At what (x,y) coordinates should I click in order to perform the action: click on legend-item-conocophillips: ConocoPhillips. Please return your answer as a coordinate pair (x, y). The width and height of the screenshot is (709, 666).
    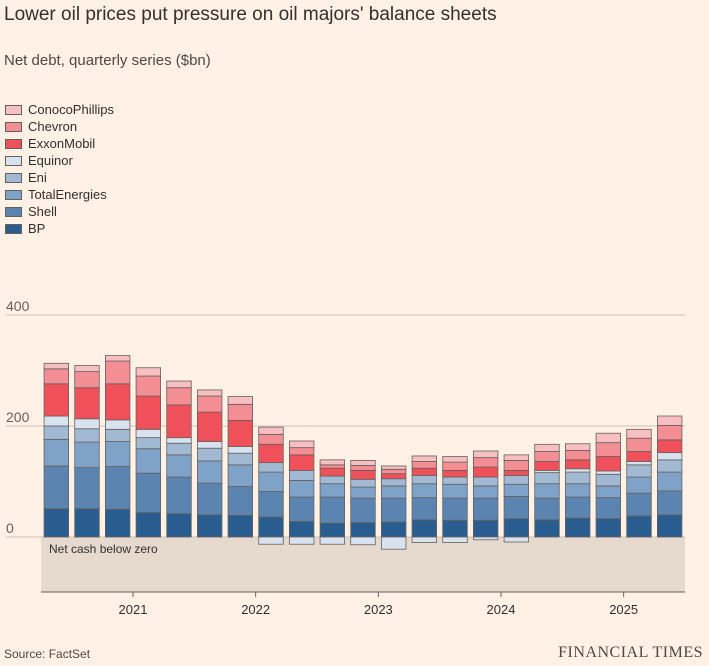
    Looking at the image, I should click on (59, 109).